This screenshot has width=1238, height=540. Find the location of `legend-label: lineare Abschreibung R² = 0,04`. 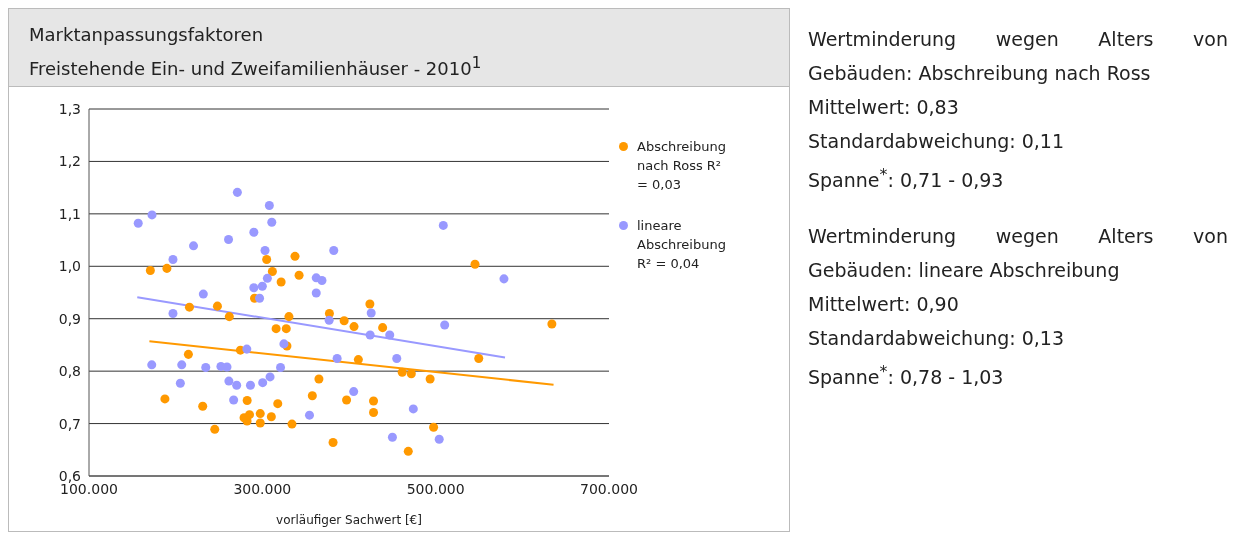

legend-label: lineare Abschreibung R² = 0,04 is located at coordinates (682, 245).